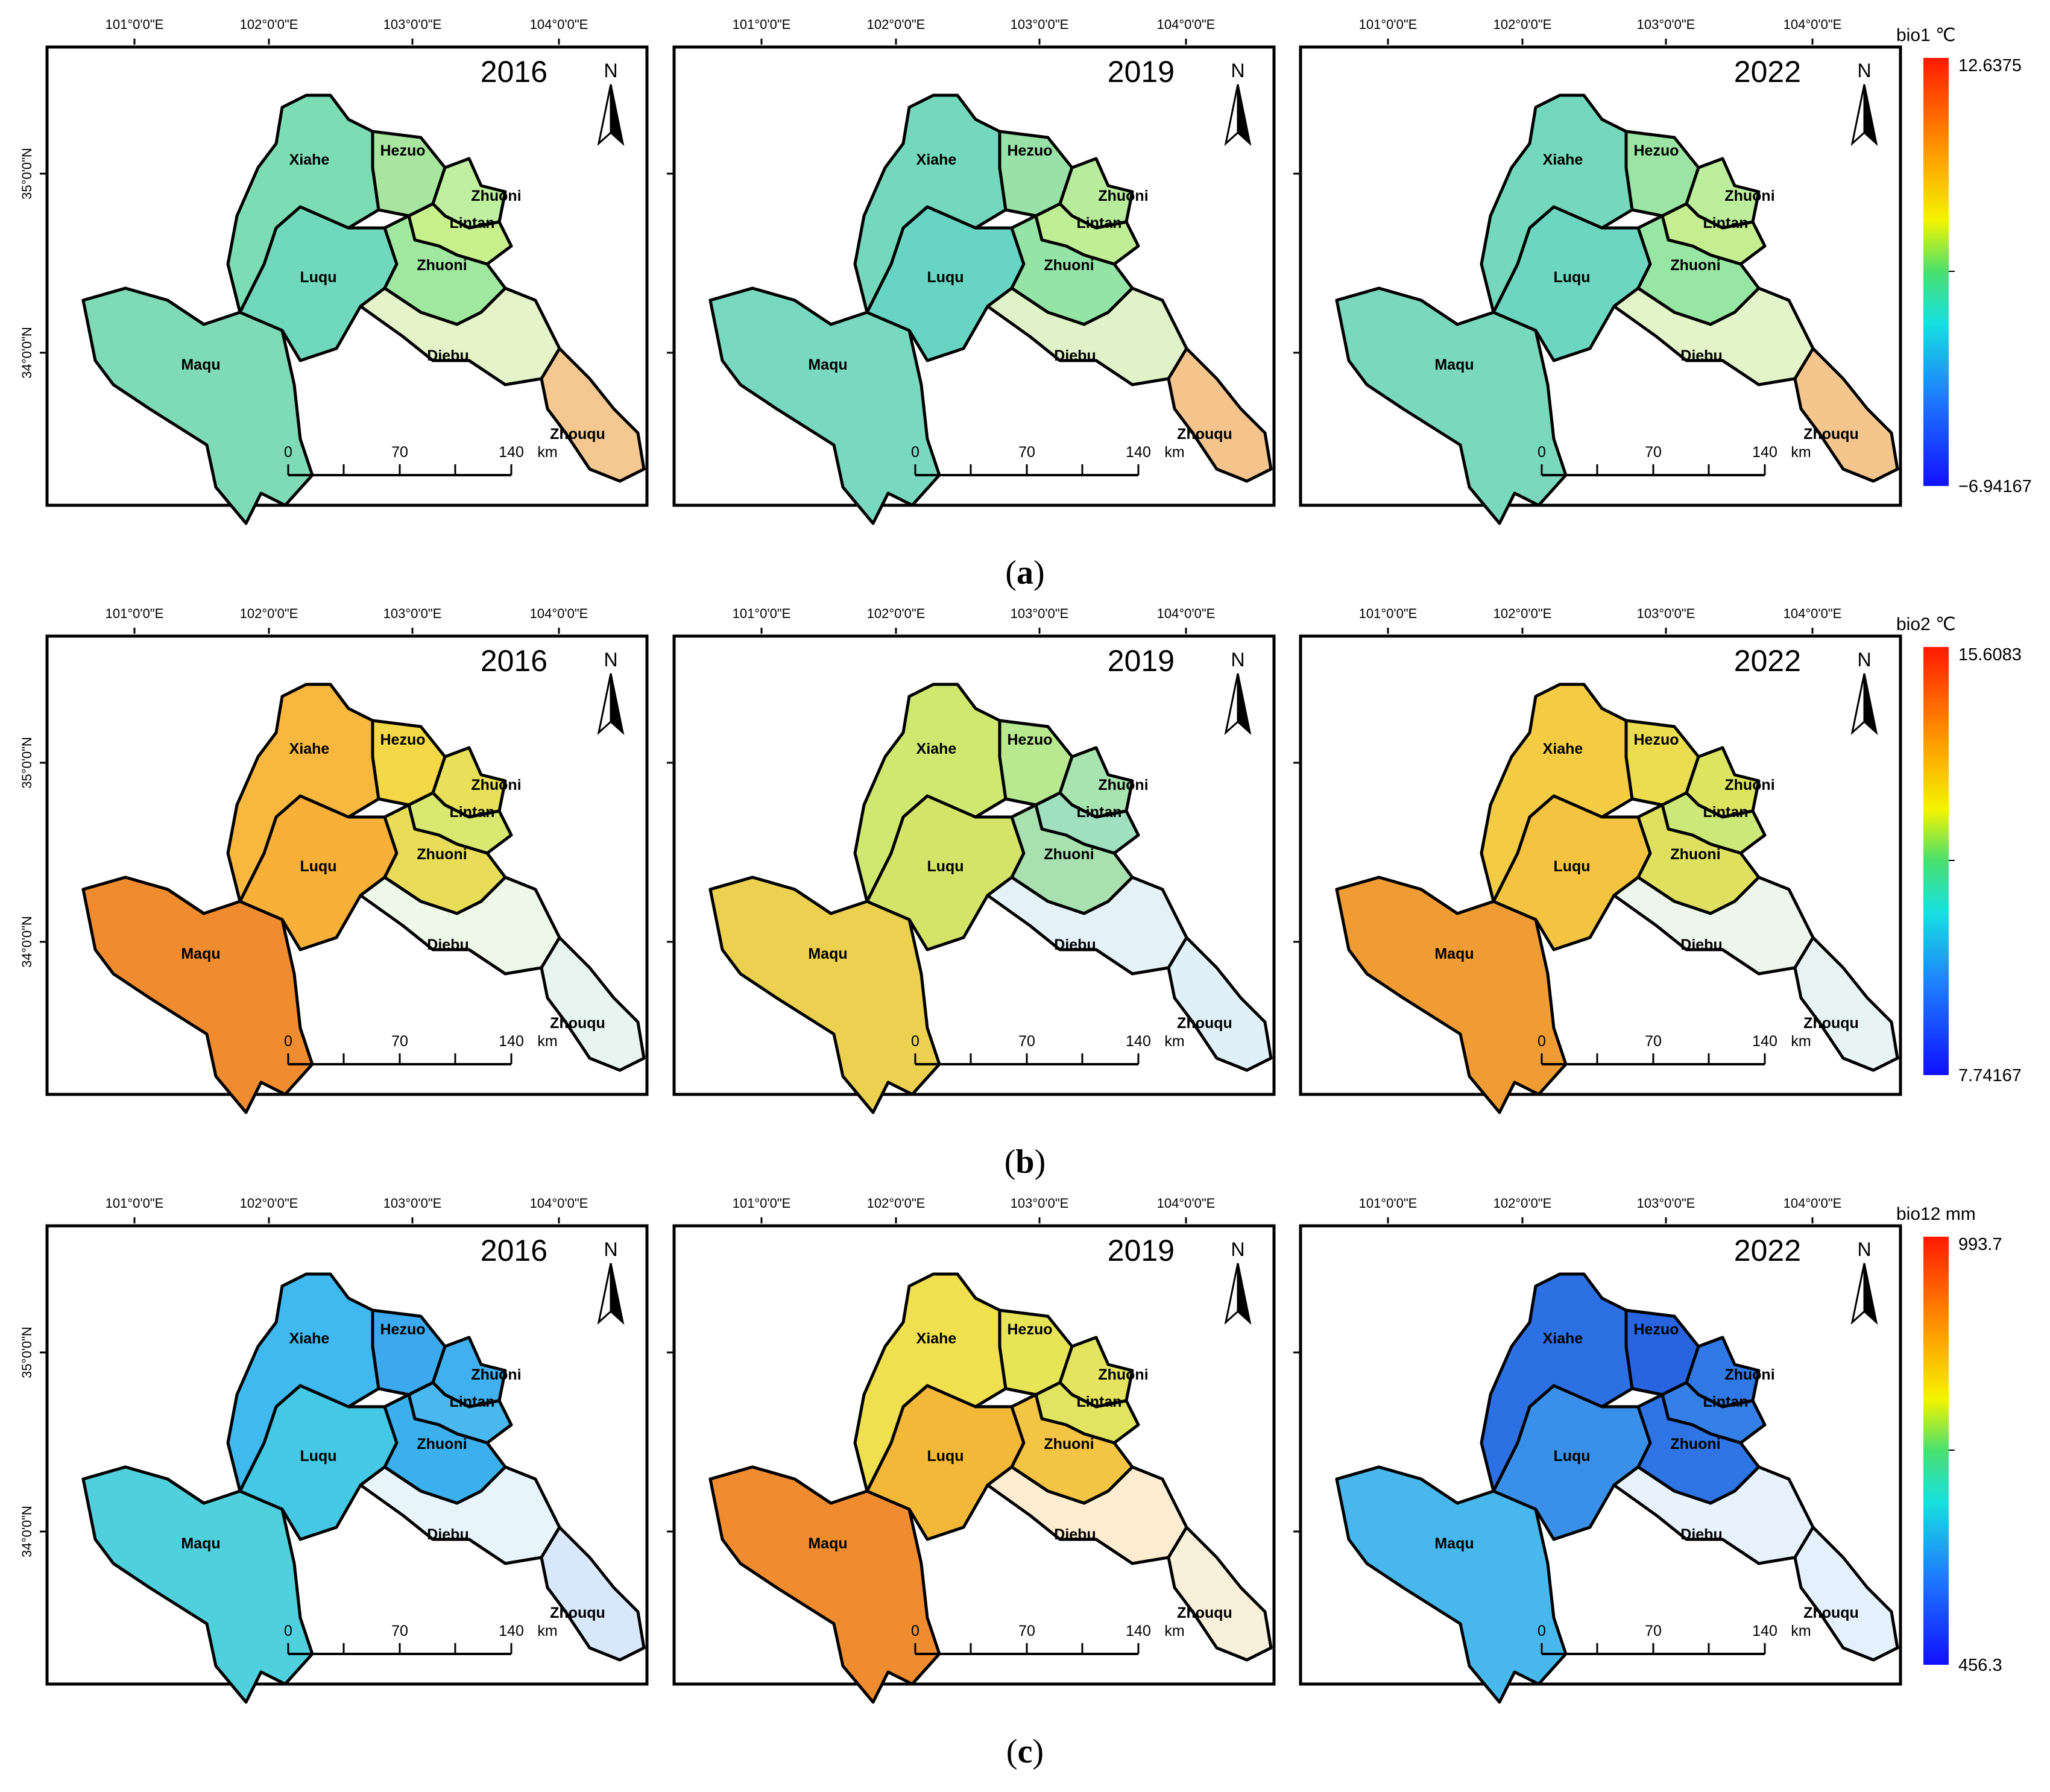  Describe the element at coordinates (1990, 1075) in the screenshot. I see `legend-min: 7.74167` at that location.